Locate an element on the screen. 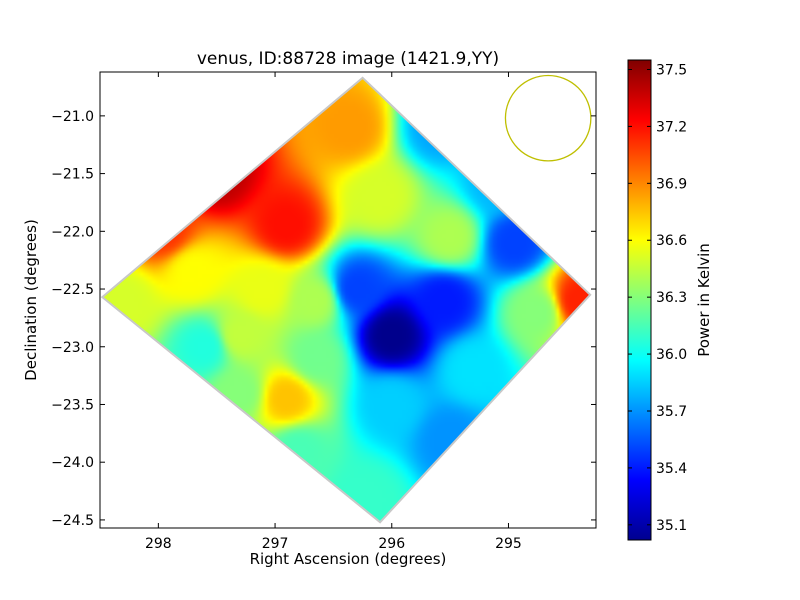 The width and height of the screenshot is (800, 600). colorbar-tick-label: 36.0 is located at coordinates (671, 355).